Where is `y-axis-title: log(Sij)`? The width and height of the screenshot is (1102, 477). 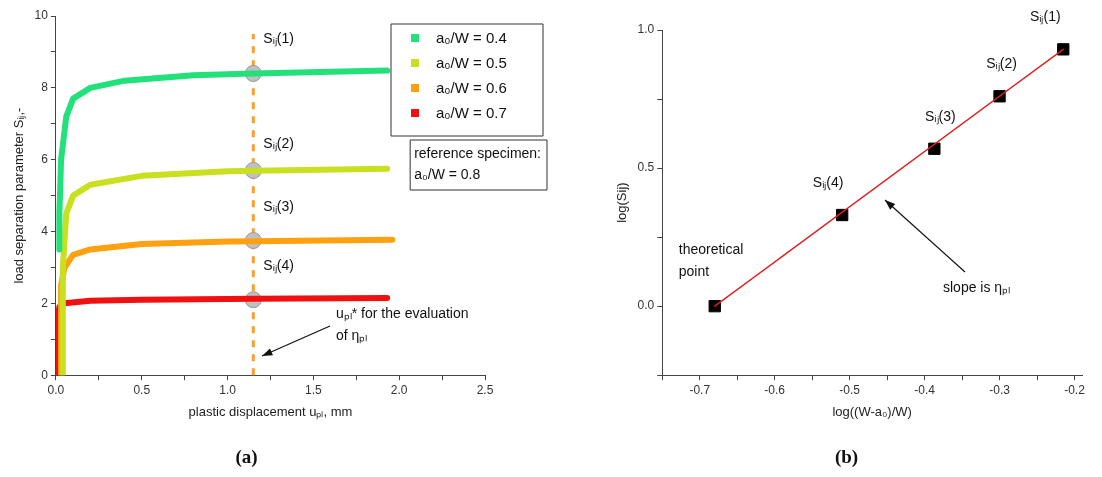 y-axis-title: log(Sij) is located at coordinates (622, 202).